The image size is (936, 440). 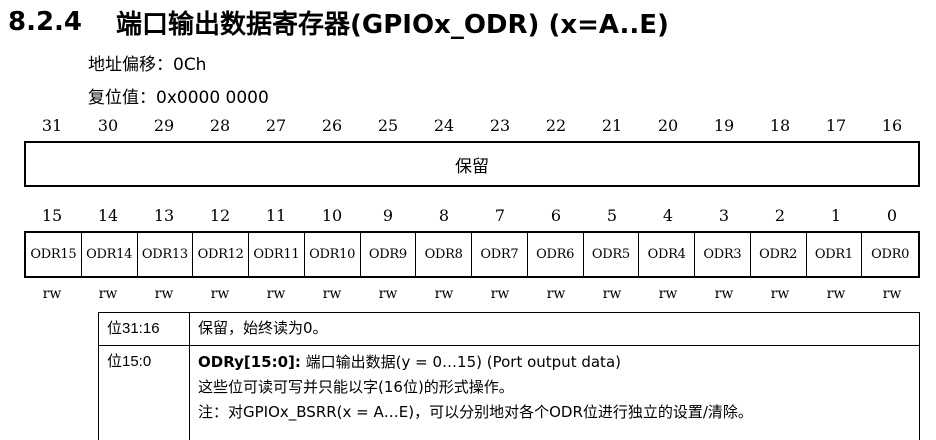 What do you see at coordinates (392, 22) in the screenshot?
I see `section-title: 端口输出数据寄存器(GPIOx_ODR) (x=A..E)` at bounding box center [392, 22].